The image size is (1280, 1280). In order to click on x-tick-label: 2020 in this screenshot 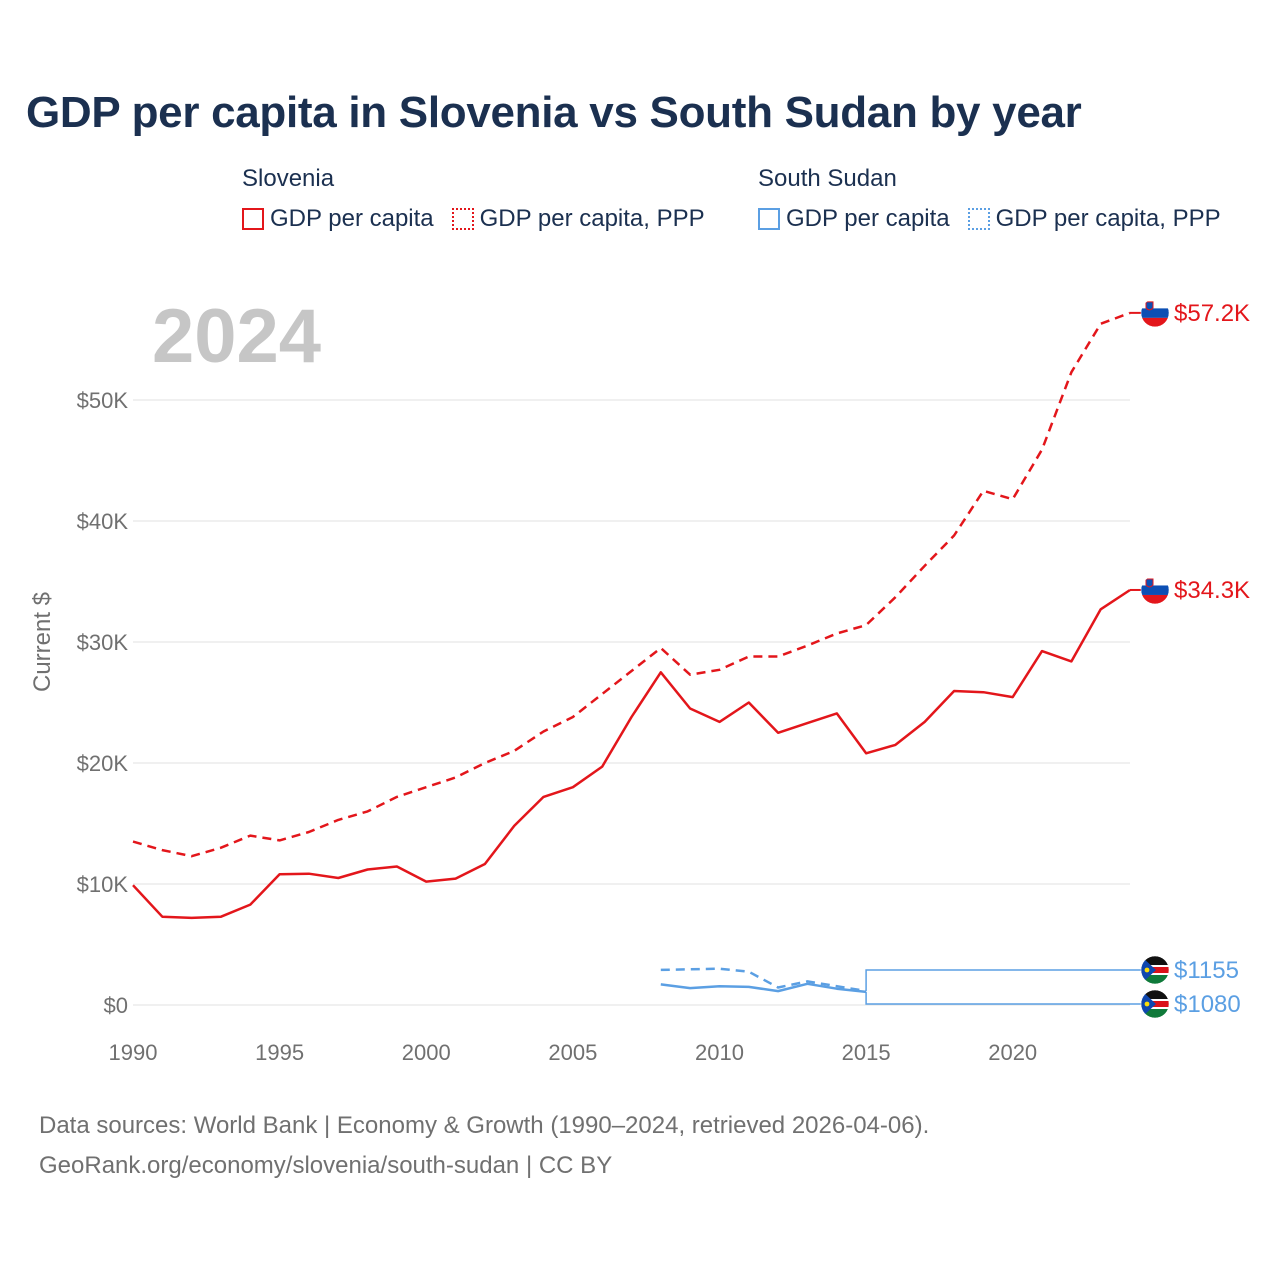, I will do `click(1012, 1052)`.